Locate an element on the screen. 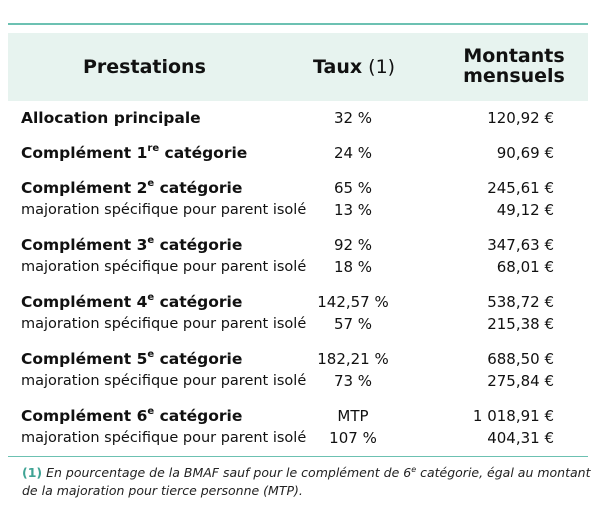 The width and height of the screenshot is (600, 516). row-amount: 120,92 € is located at coordinates (520, 118).